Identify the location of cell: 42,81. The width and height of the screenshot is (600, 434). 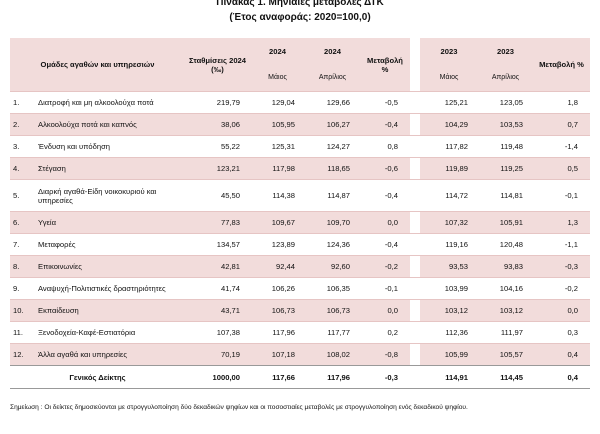
(217, 266).